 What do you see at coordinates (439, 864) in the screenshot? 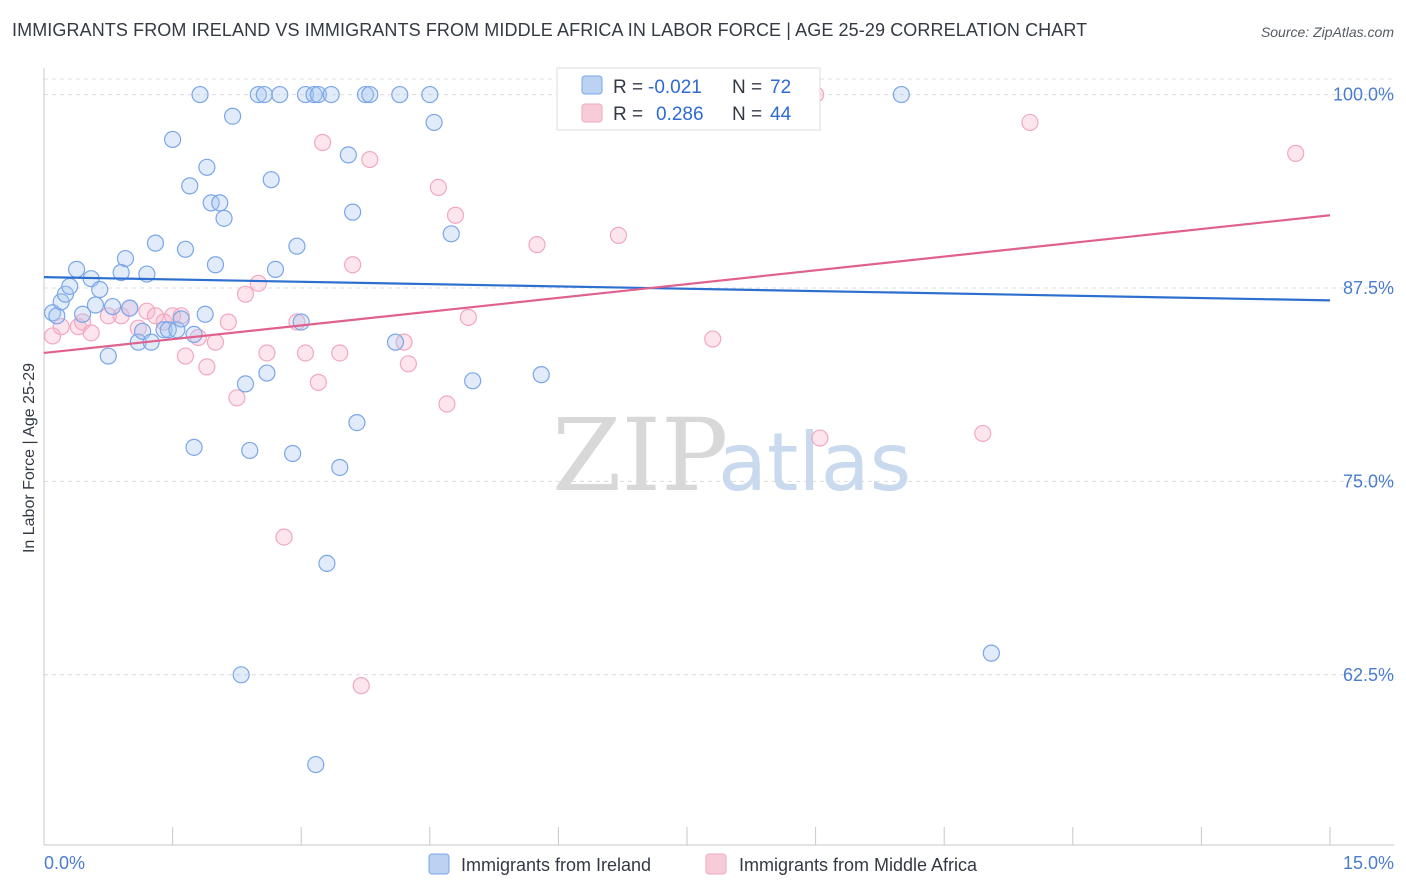
I see `bottom-legend-swatch-ireland` at bounding box center [439, 864].